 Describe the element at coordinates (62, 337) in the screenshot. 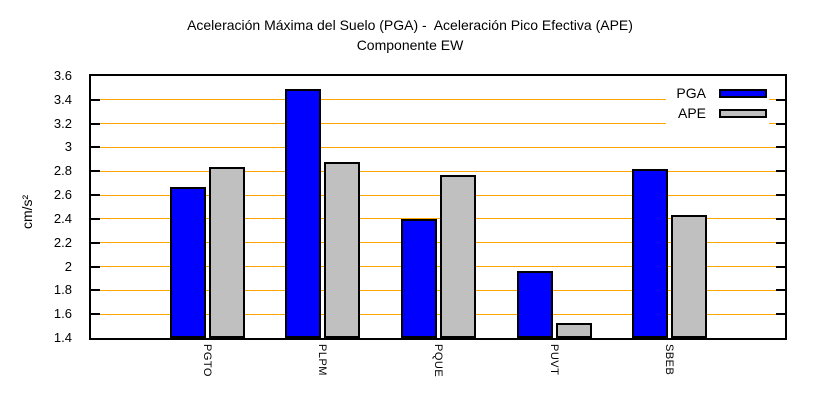

I see `y-tick-label: 1.4` at that location.